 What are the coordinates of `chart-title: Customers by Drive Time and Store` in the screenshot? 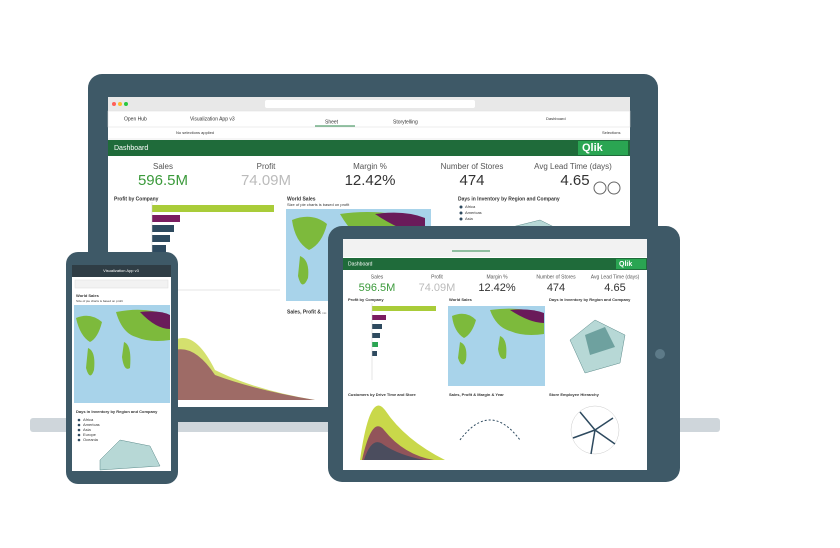 It's located at (382, 394).